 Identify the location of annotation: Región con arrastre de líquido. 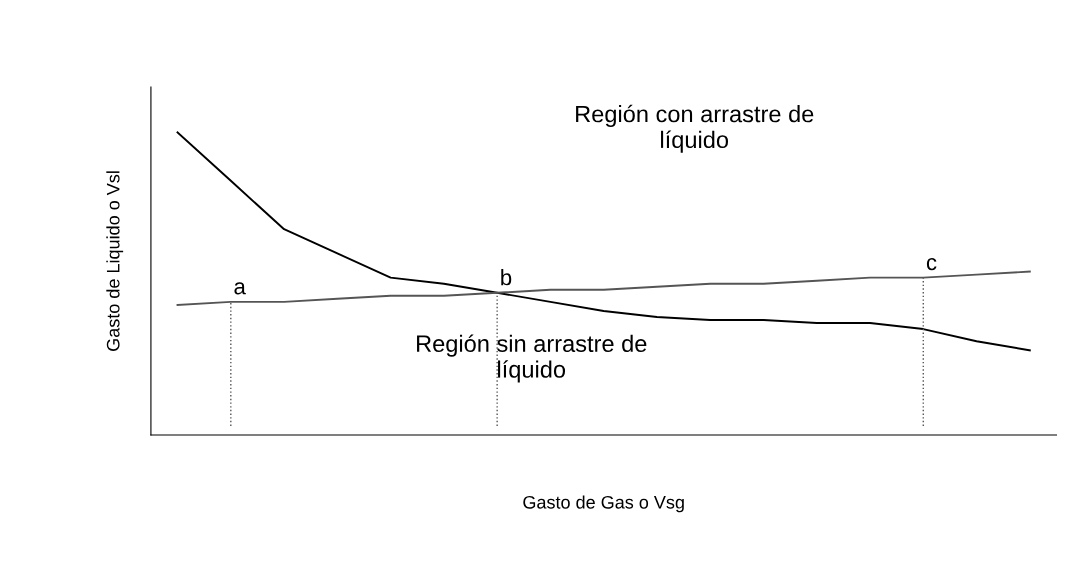
(695, 128).